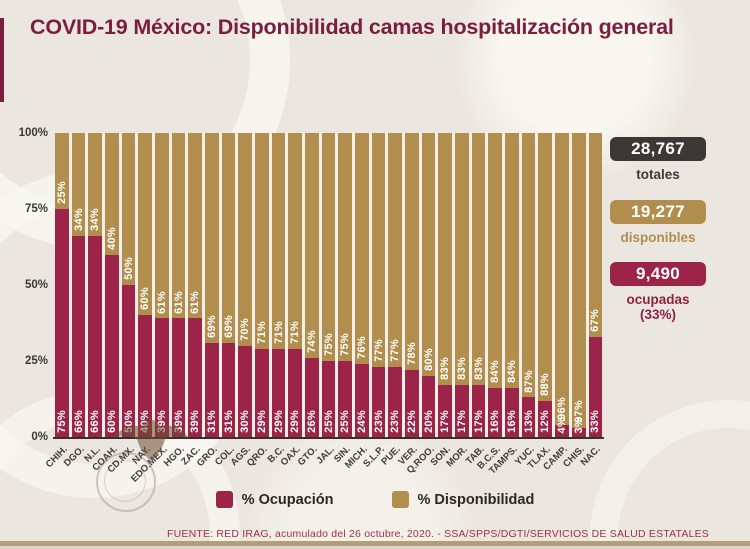 This screenshot has width=750, height=549. I want to click on stat-disponibles: 19,277 disponibles, so click(658, 222).